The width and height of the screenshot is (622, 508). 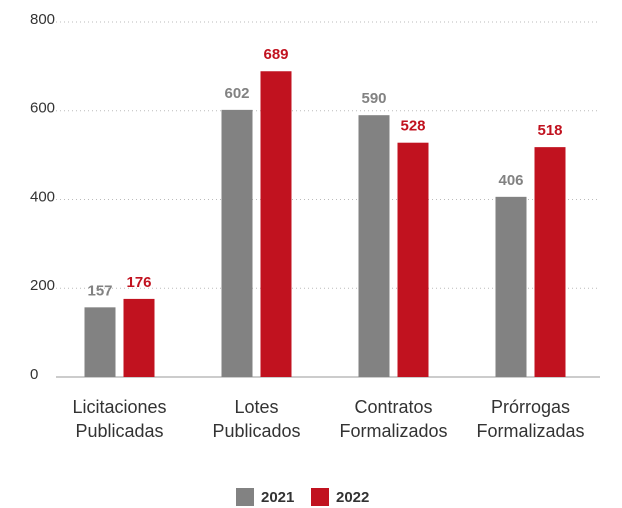 What do you see at coordinates (42, 285) in the screenshot?
I see `y-tick-label: 200` at bounding box center [42, 285].